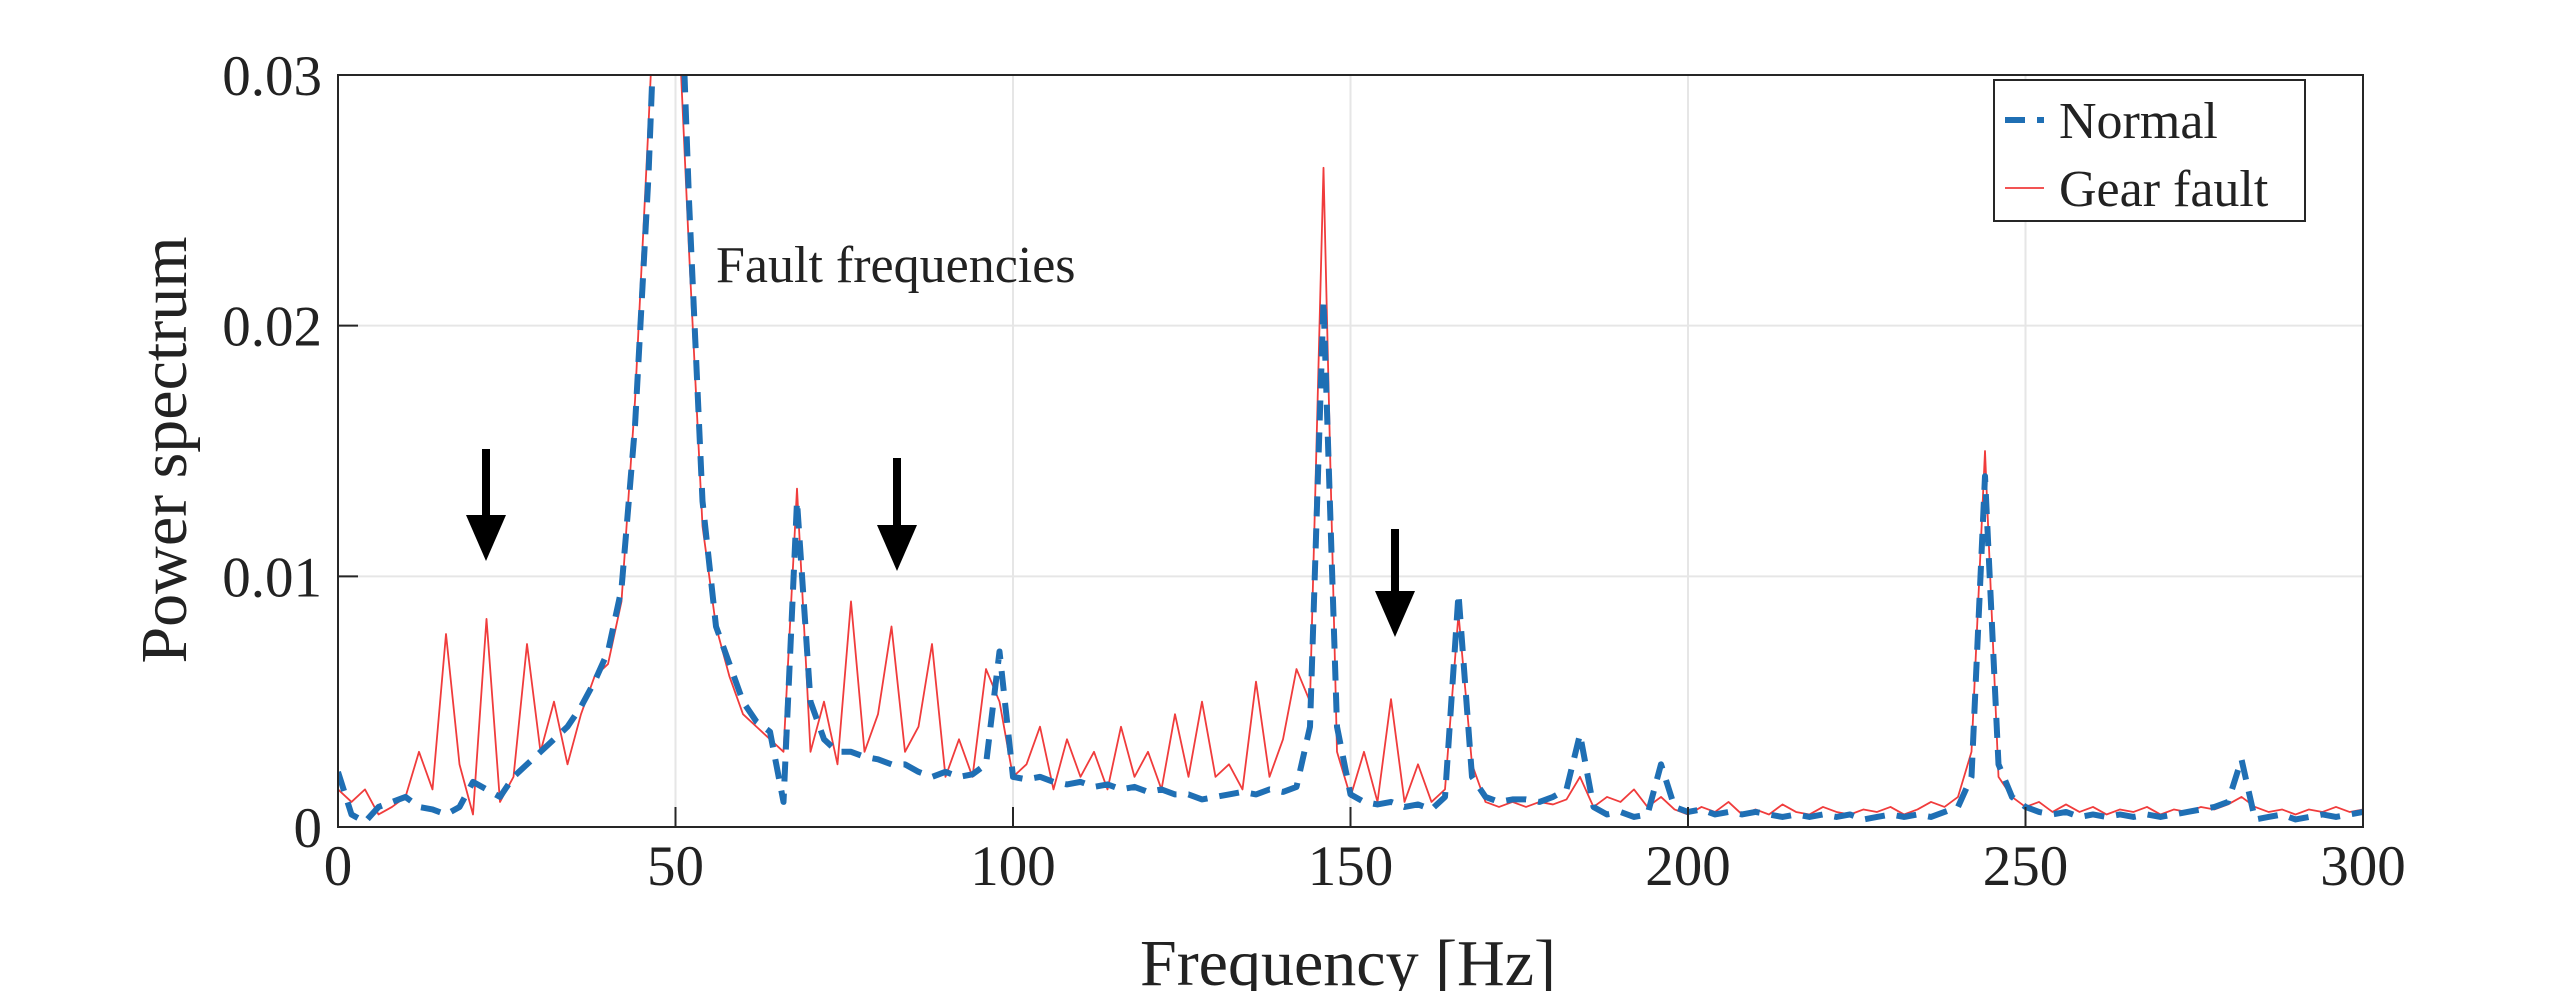  Describe the element at coordinates (338, 866) in the screenshot. I see `x-tick-label: 0` at that location.